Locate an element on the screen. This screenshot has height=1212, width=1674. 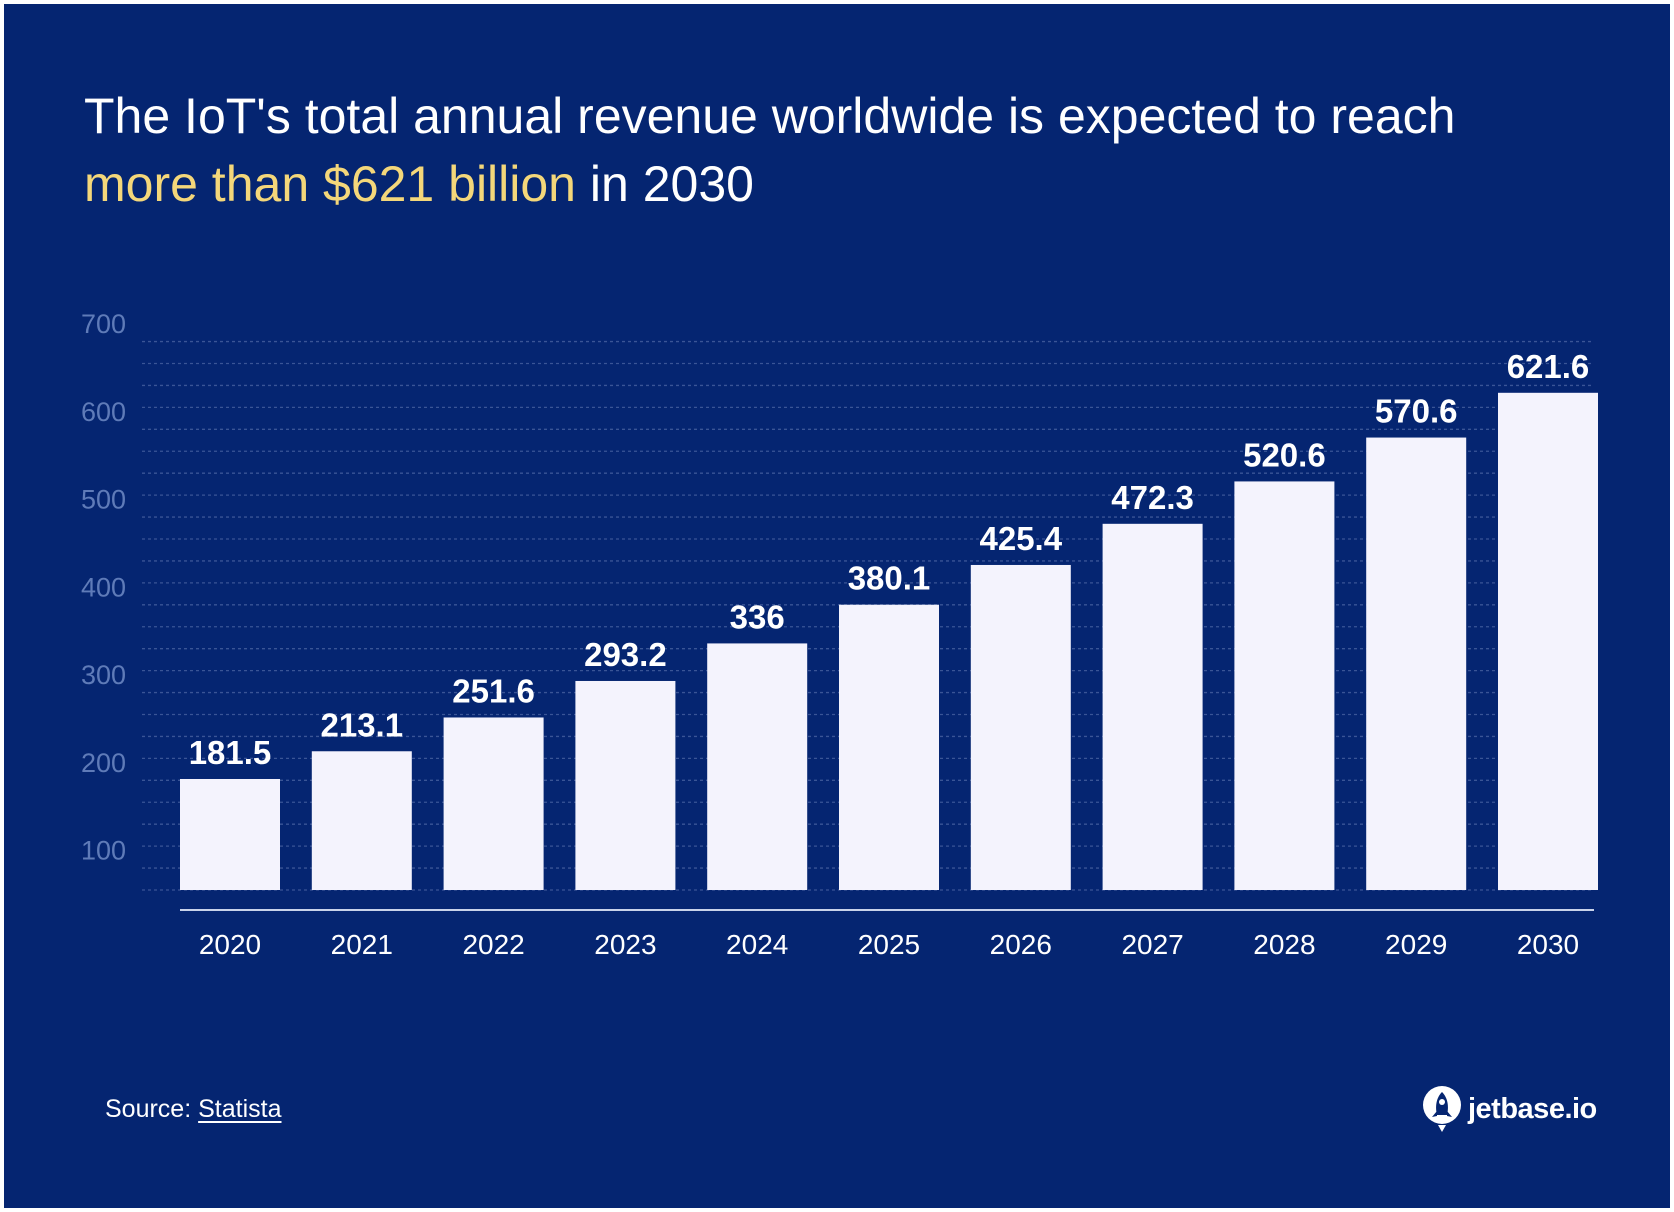
brand-logo: jetbase.io is located at coordinates (1509, 1109).